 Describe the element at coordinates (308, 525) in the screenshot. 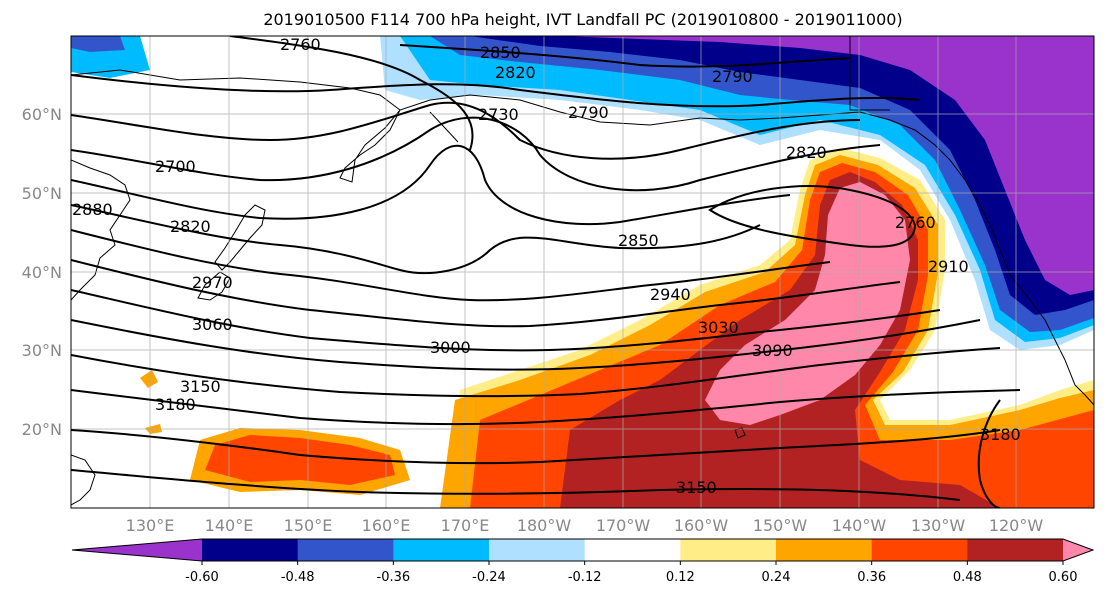

I see `lon-label-150e: 150°E` at that location.